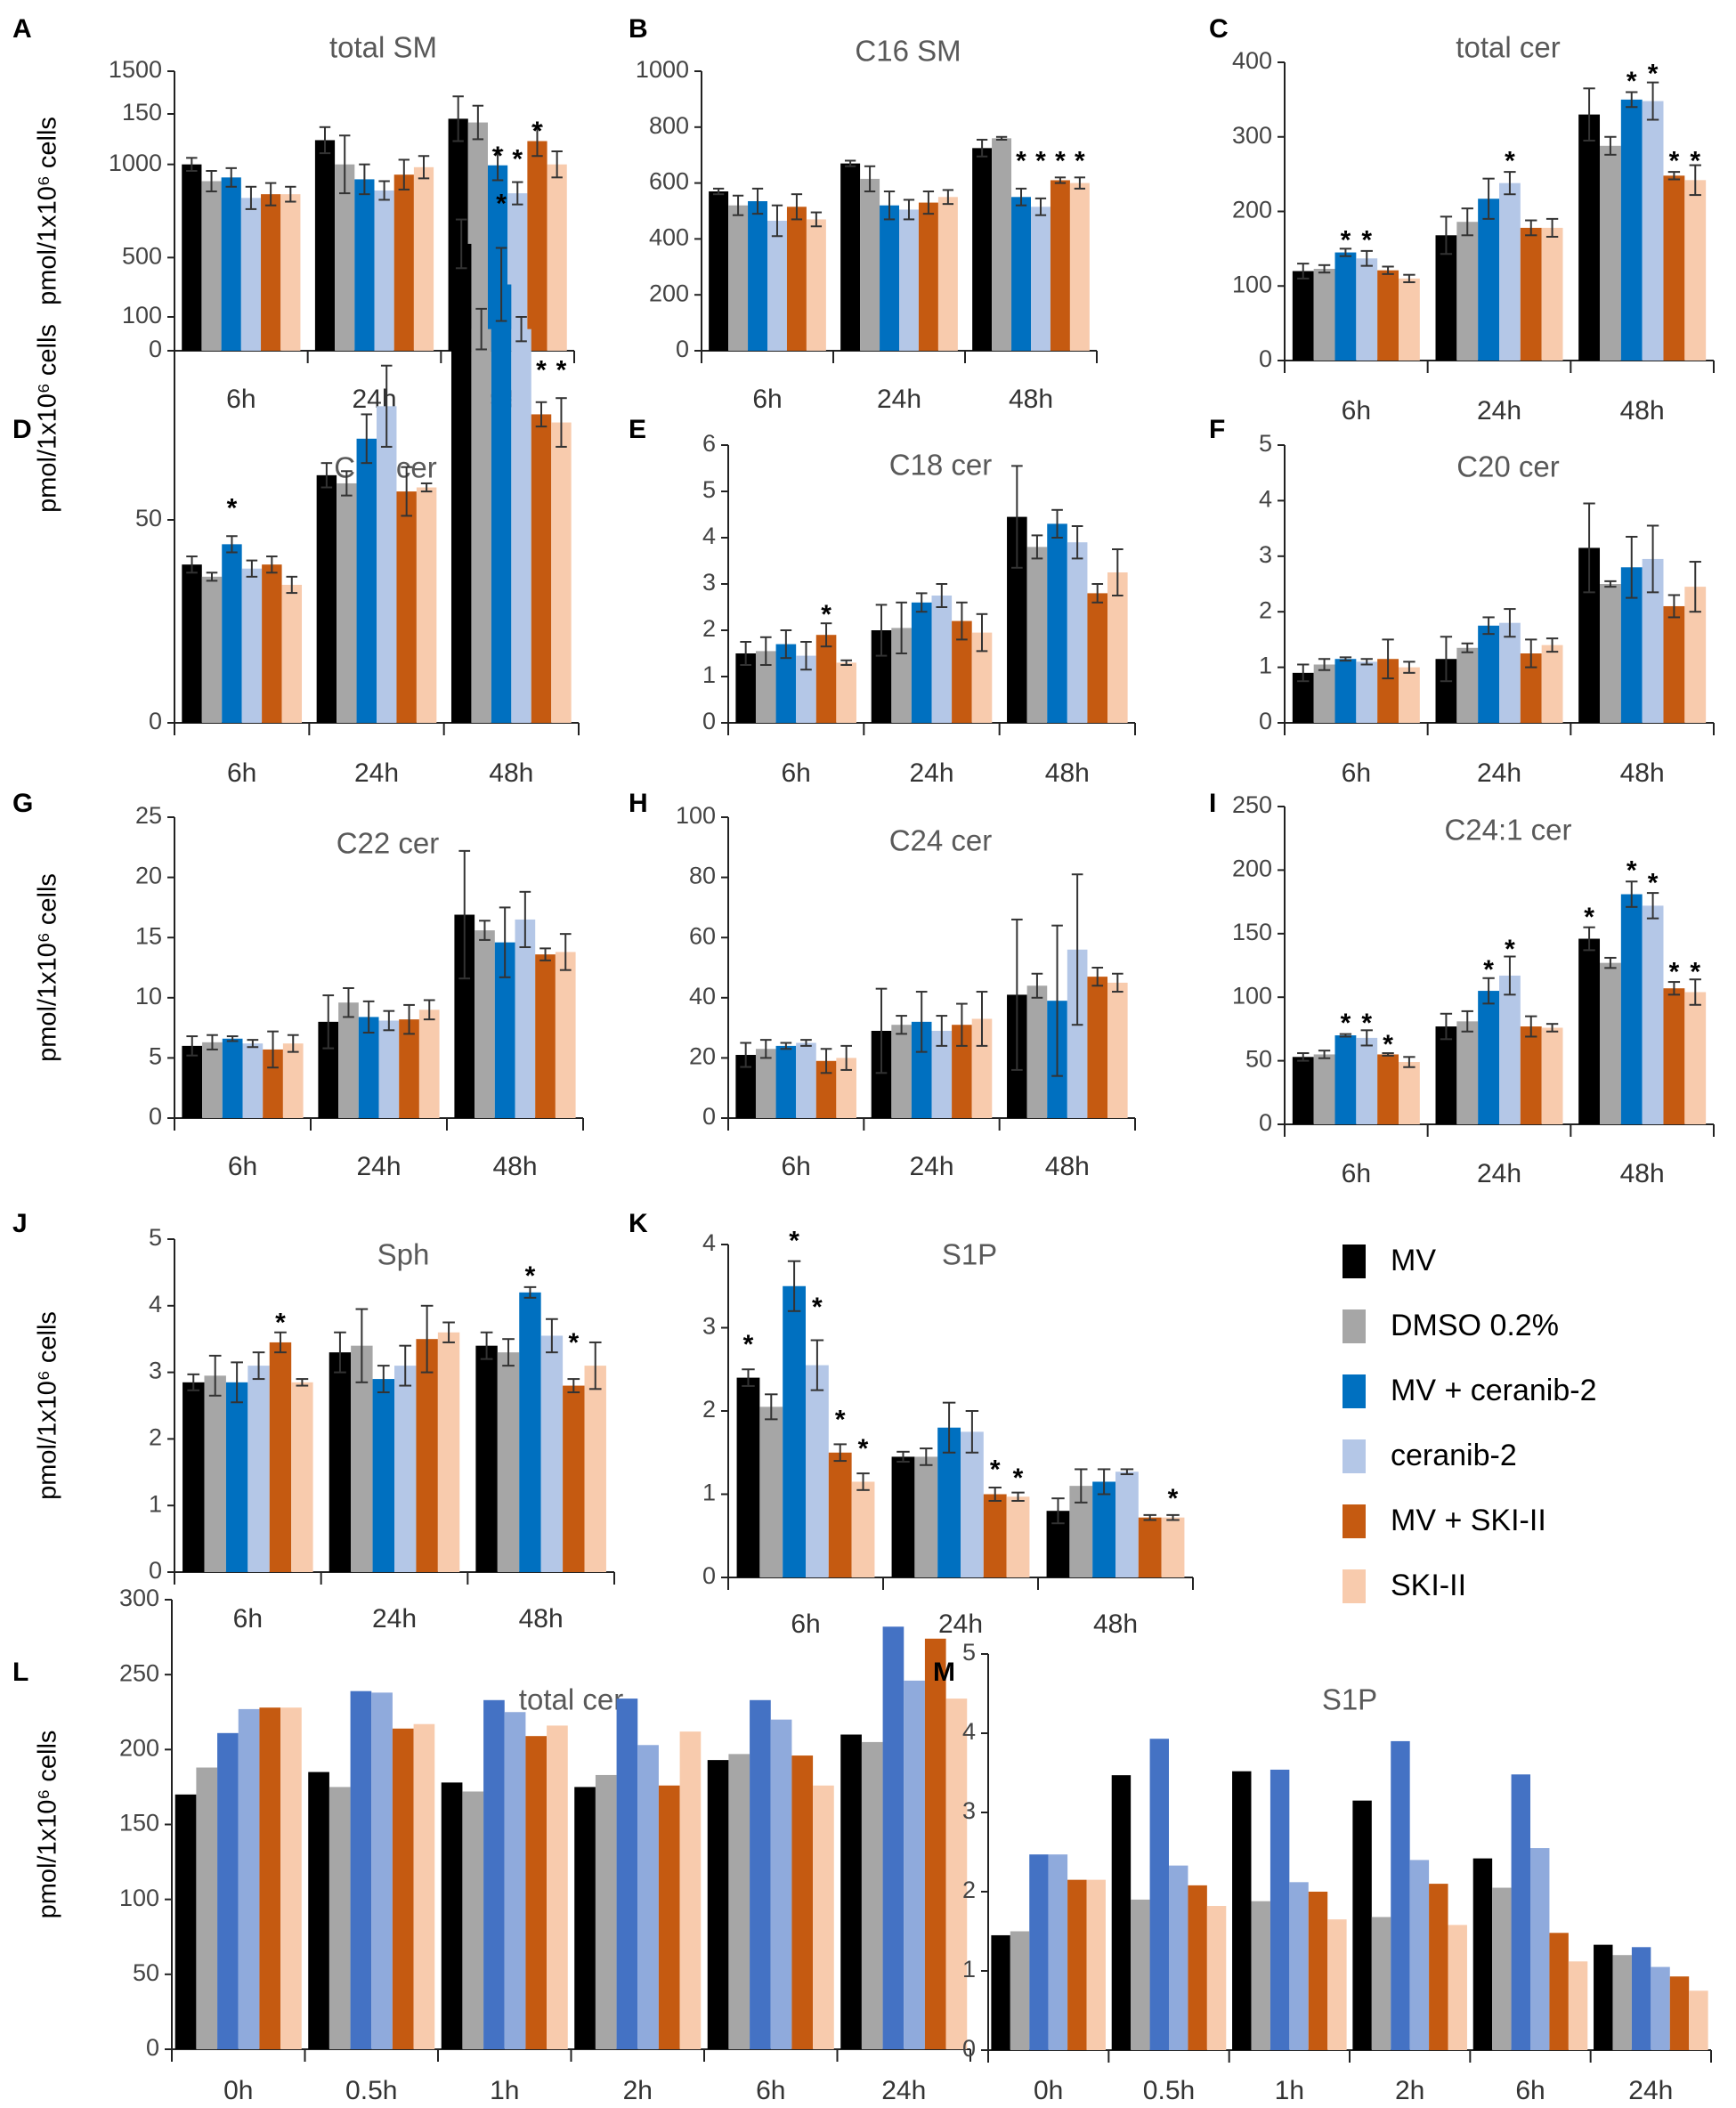 The width and height of the screenshot is (1736, 2108). Describe the element at coordinates (1289, 2090) in the screenshot. I see `category-label-m: 1h` at that location.